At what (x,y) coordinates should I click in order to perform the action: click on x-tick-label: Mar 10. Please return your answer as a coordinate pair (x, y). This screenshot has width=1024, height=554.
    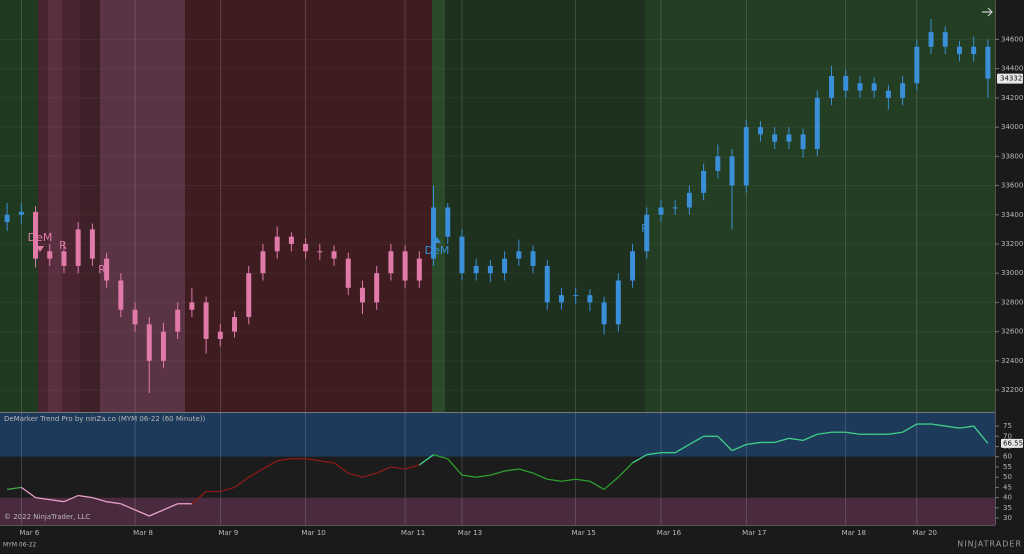
    Looking at the image, I should click on (313, 533).